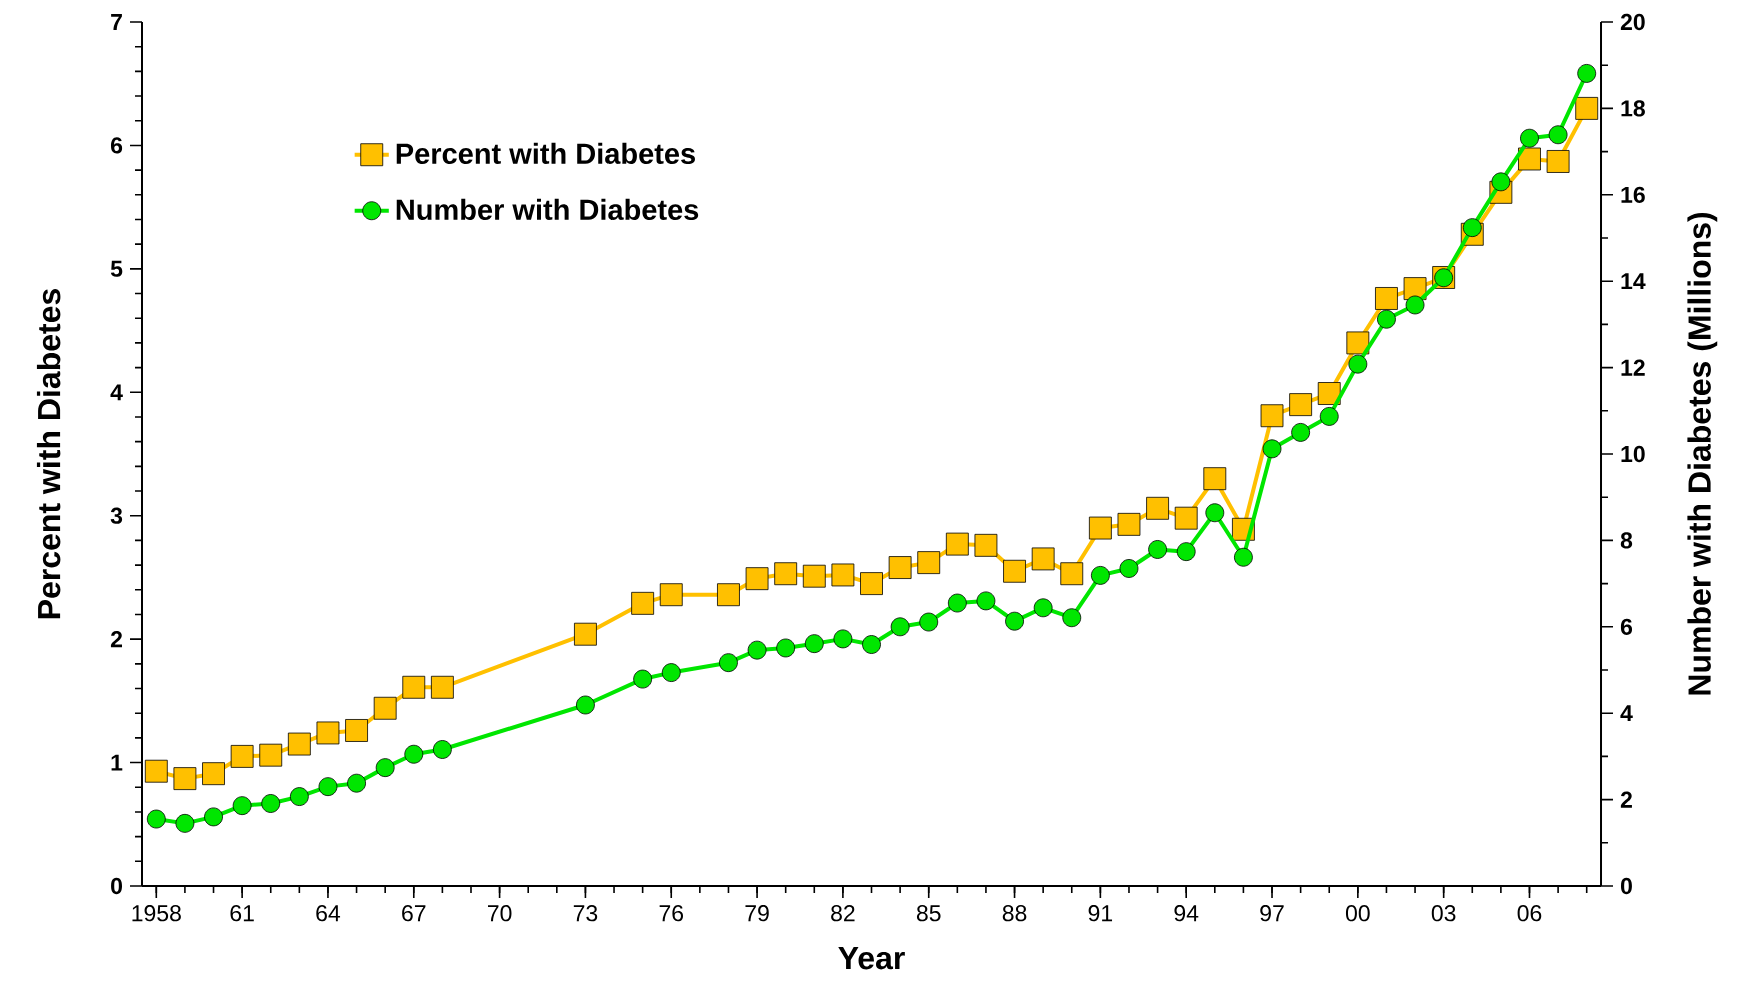 Image resolution: width=1752 pixels, height=1008 pixels. Describe the element at coordinates (116, 515) in the screenshot. I see `y-tick-label: 3` at that location.